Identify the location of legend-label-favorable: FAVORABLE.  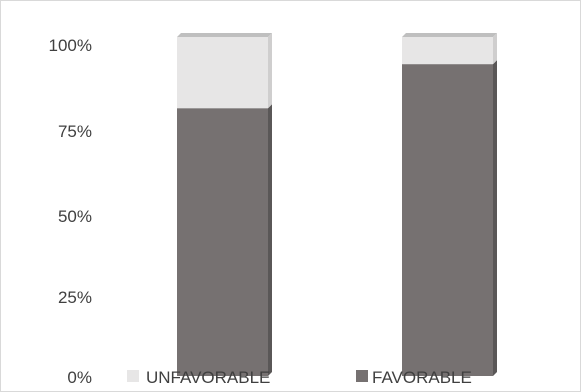
(422, 377).